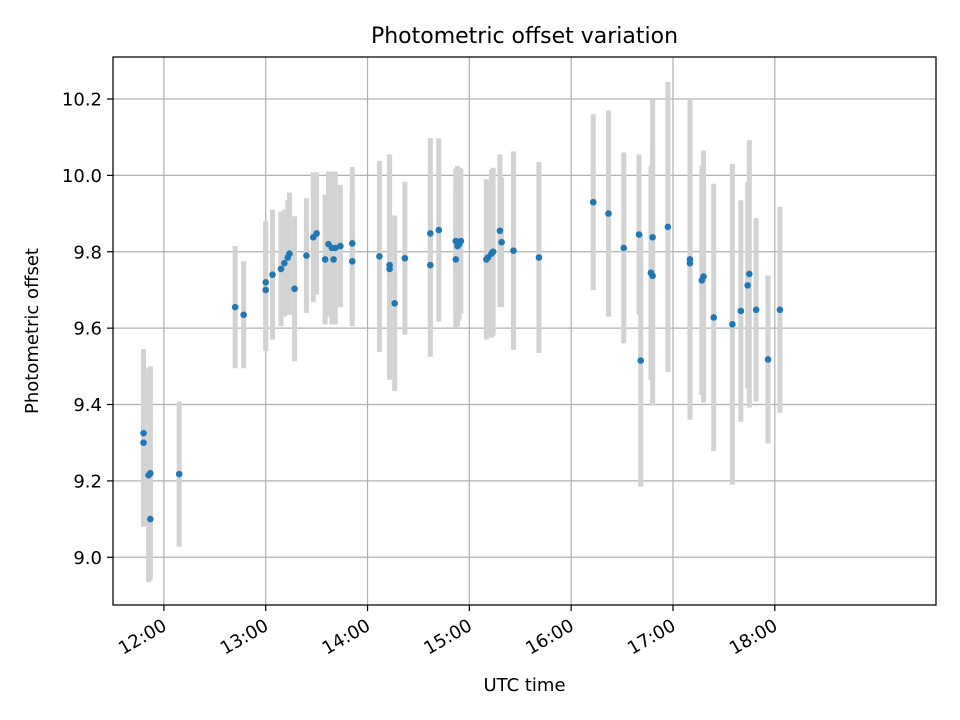 Image resolution: width=960 pixels, height=720 pixels. I want to click on y-tick-label: 9.4, so click(87, 405).